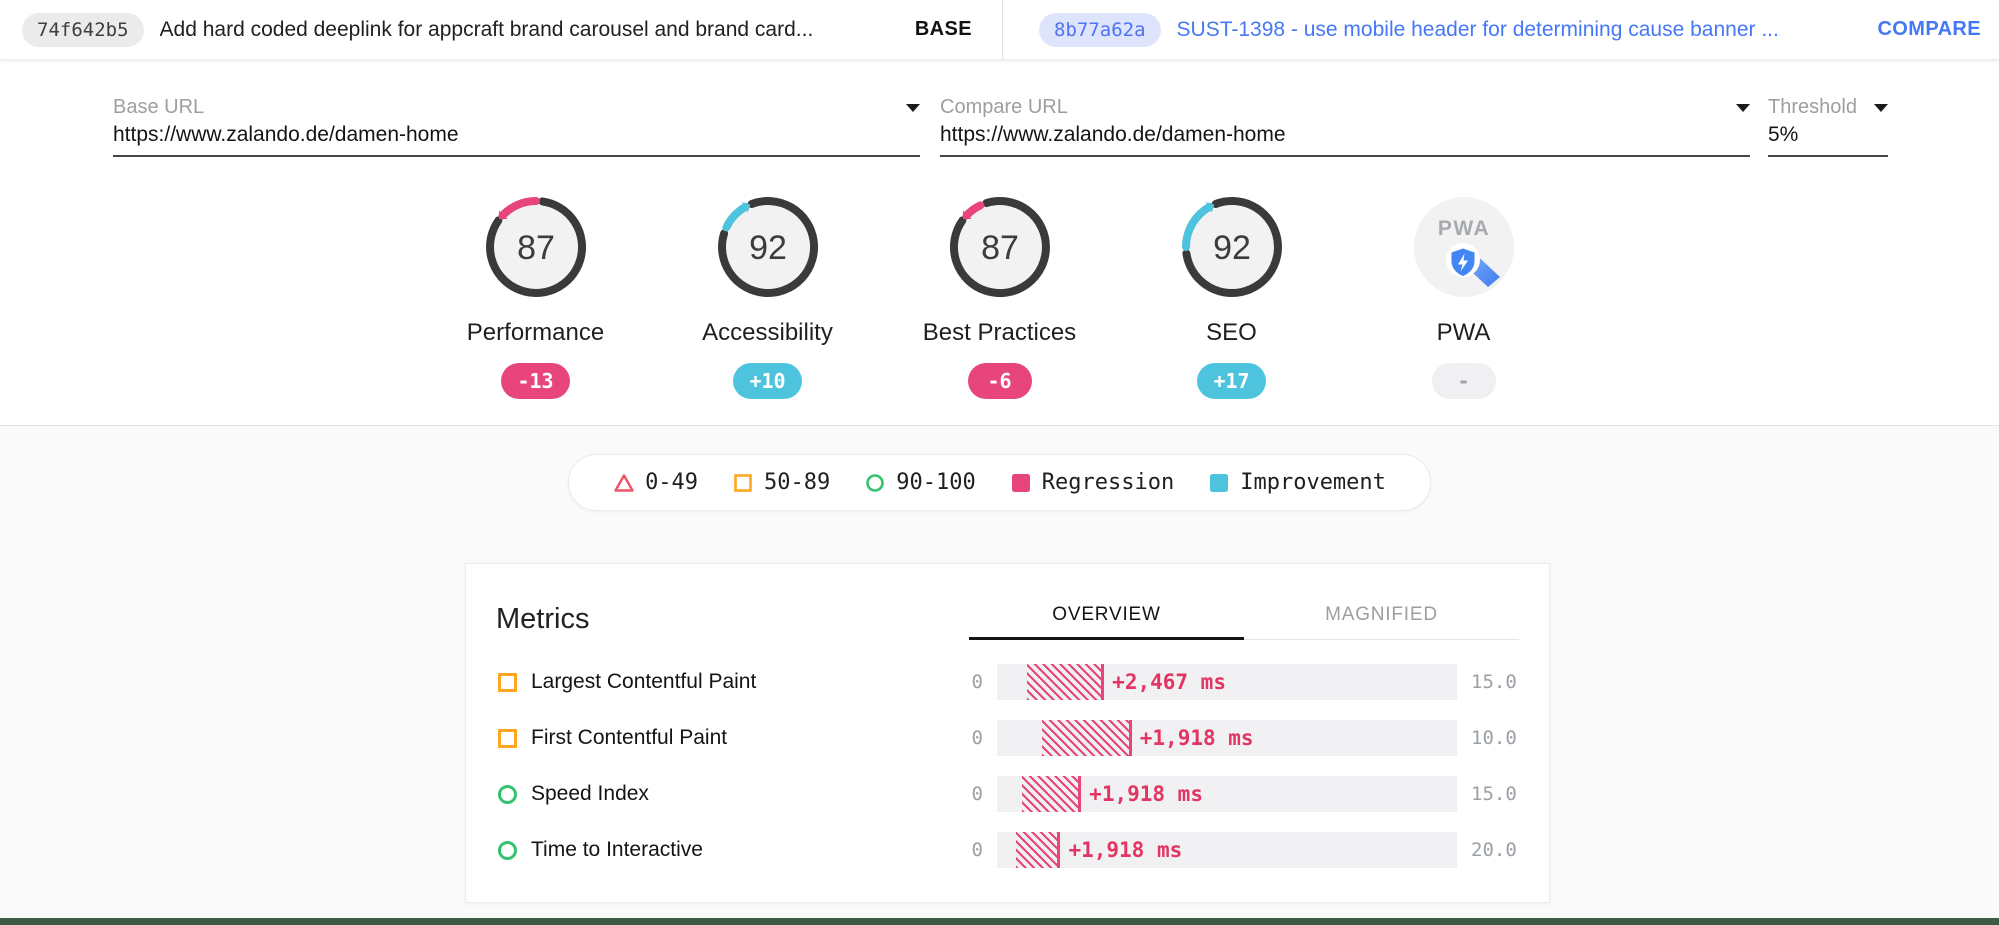 The width and height of the screenshot is (1999, 925). What do you see at coordinates (1100, 29) in the screenshot?
I see `compare-commit-hash-pill: 8b77a62a` at bounding box center [1100, 29].